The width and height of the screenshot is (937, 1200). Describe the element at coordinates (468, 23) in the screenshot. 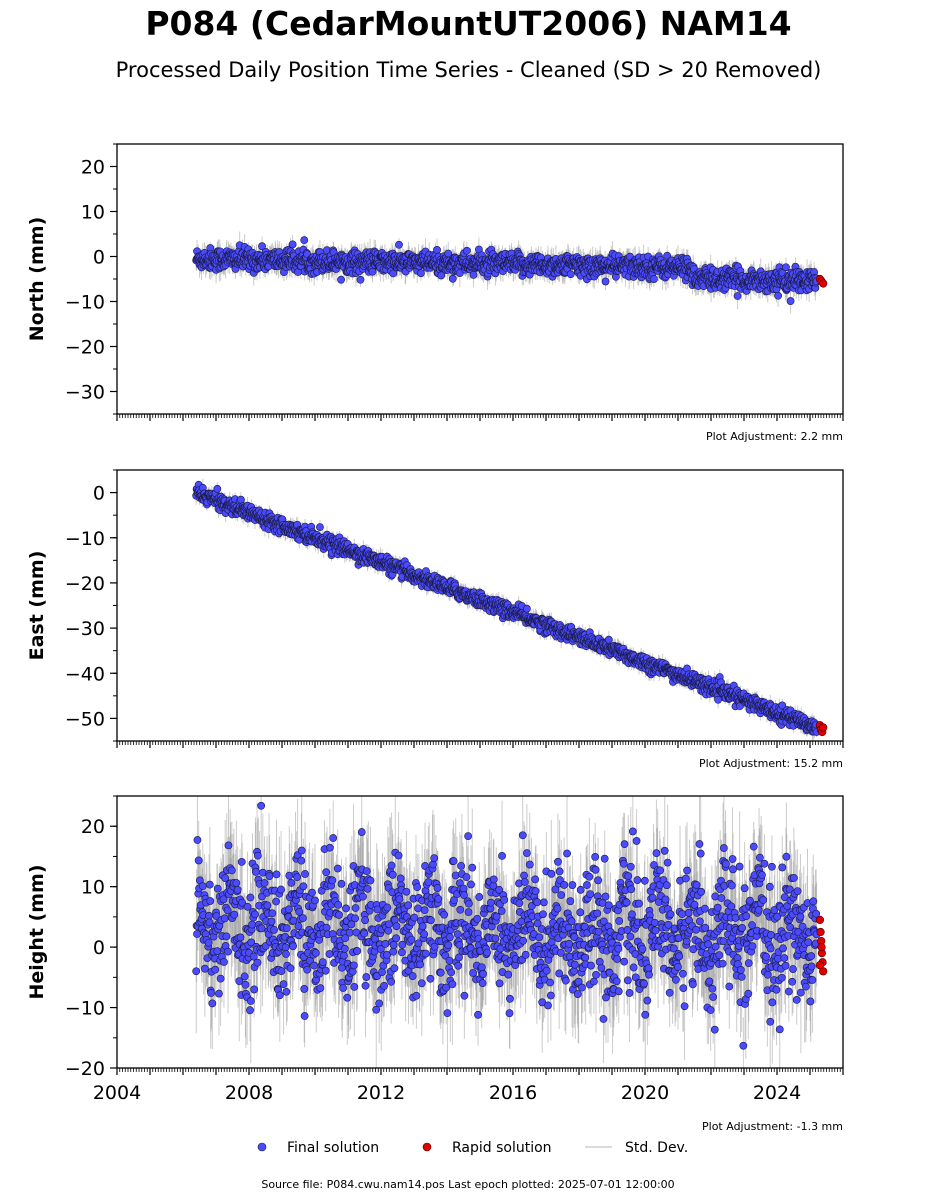

I see `chart-title: P084 (CedarMountUT2006) NAM14` at that location.